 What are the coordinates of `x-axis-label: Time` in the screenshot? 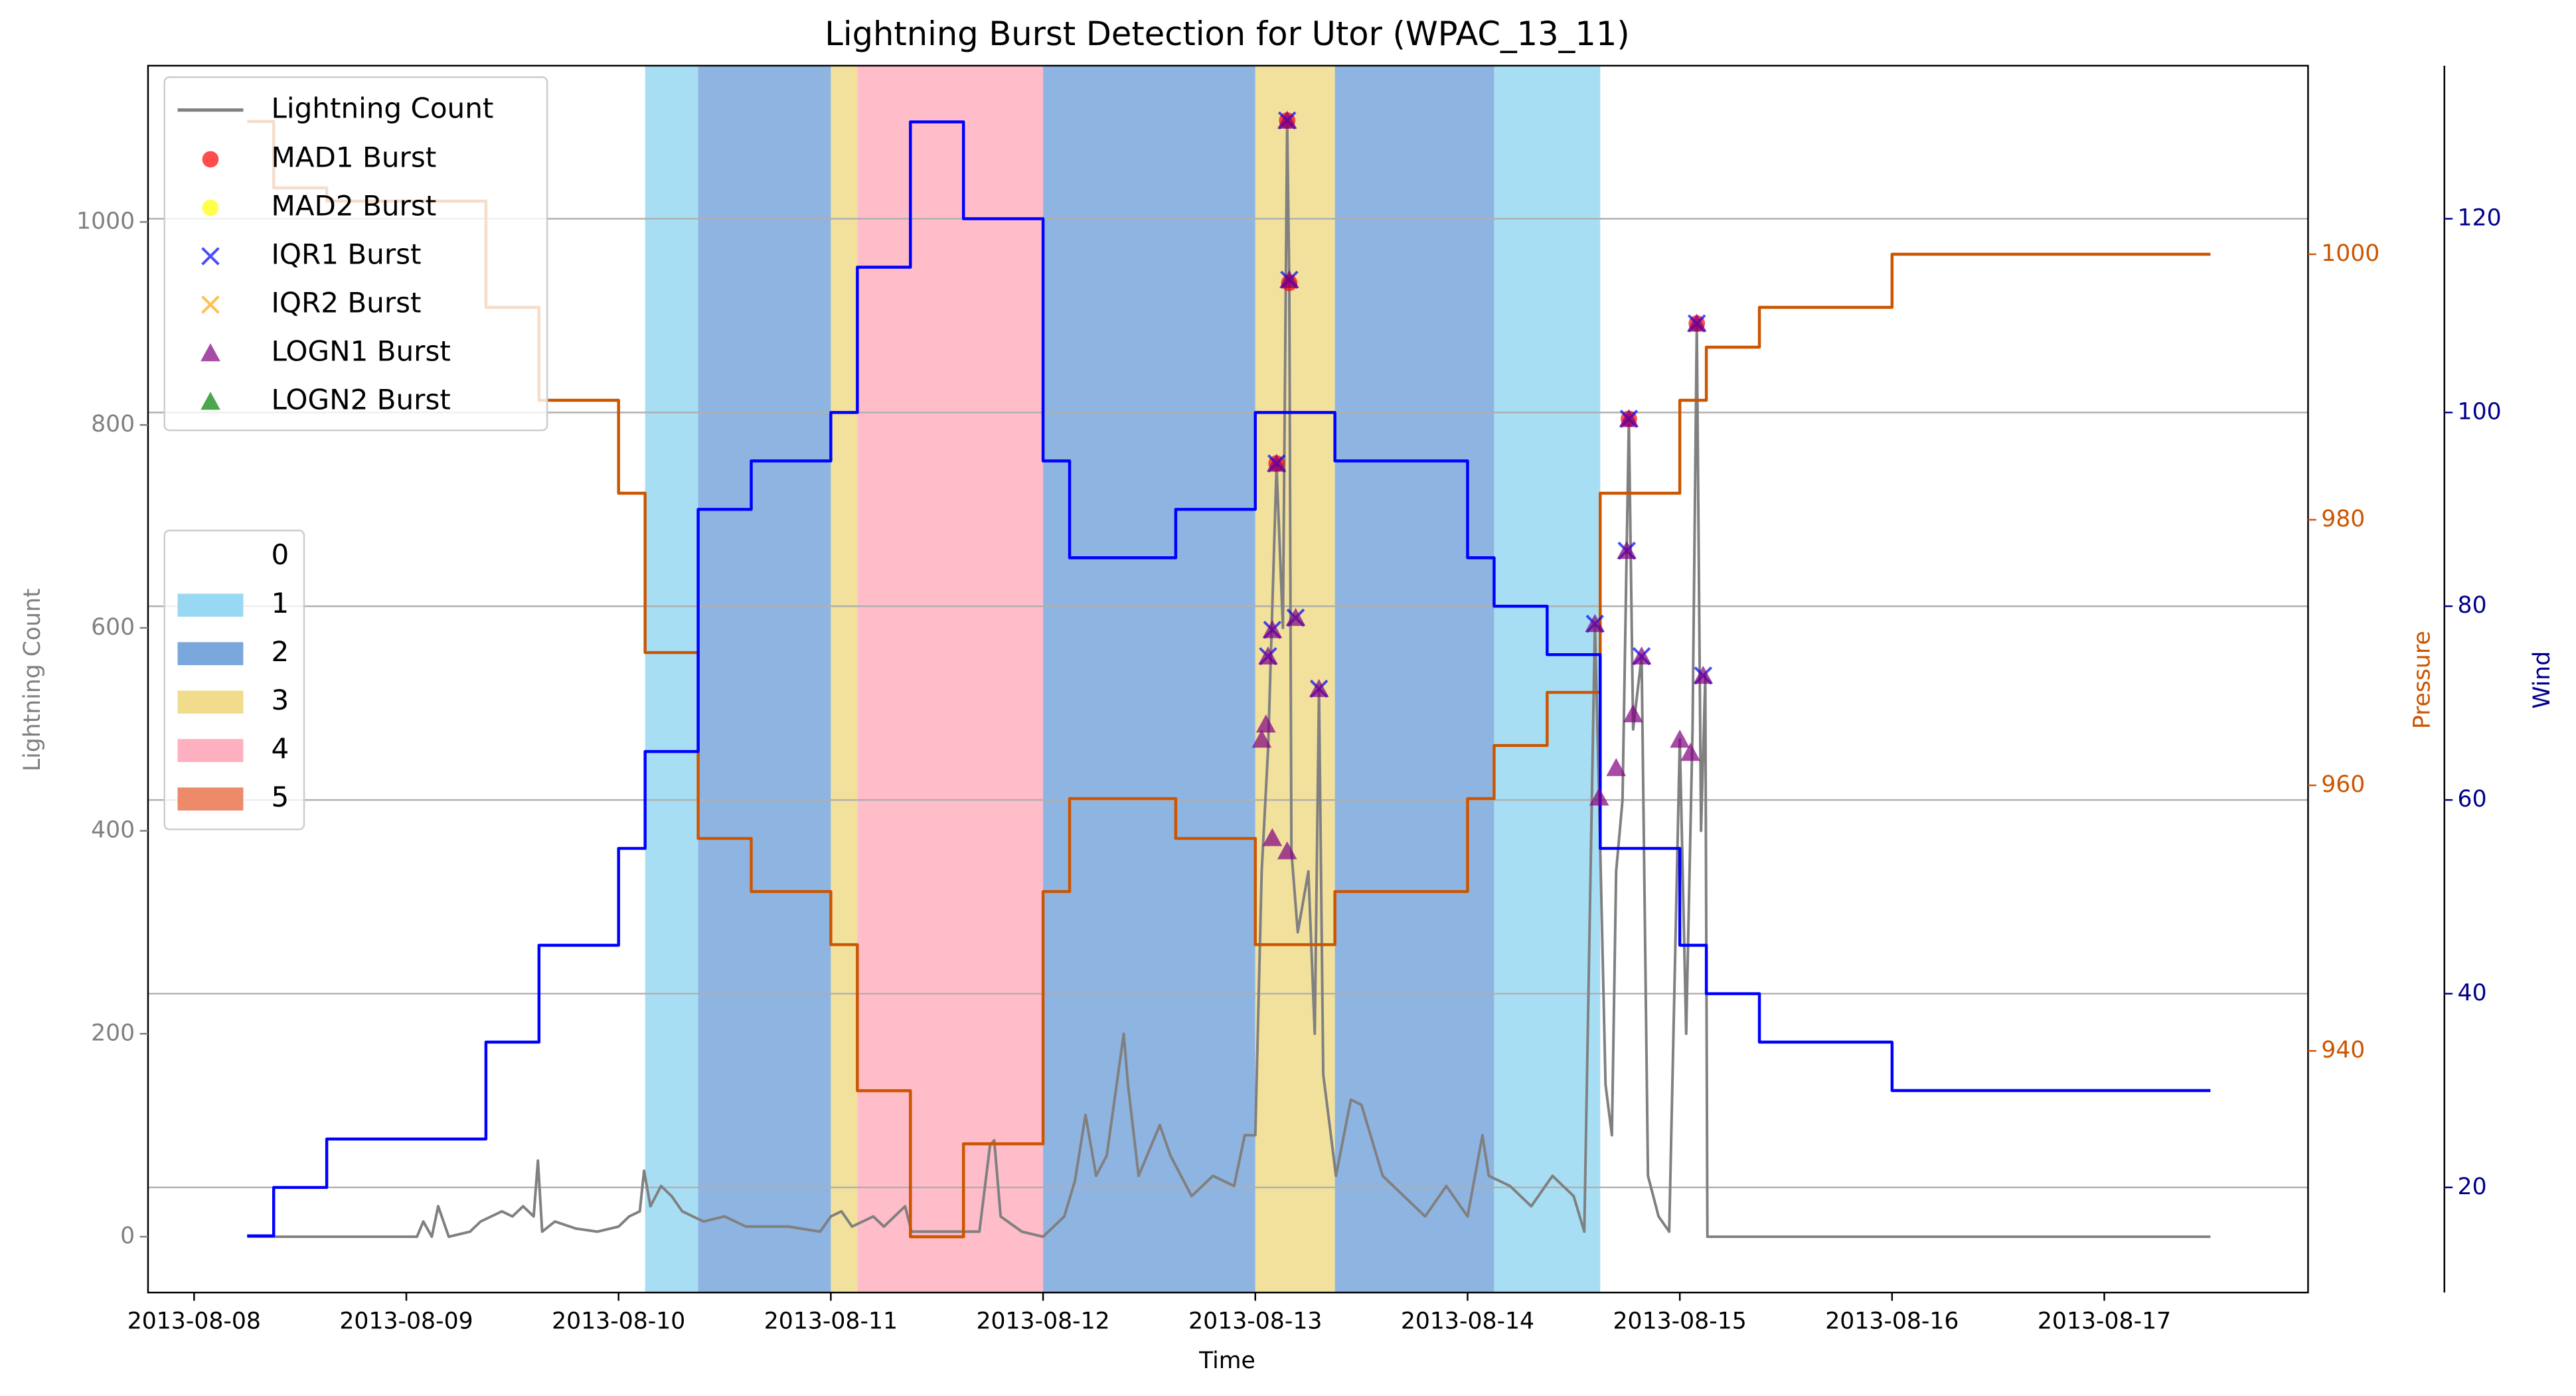 It's located at (1226, 1361).